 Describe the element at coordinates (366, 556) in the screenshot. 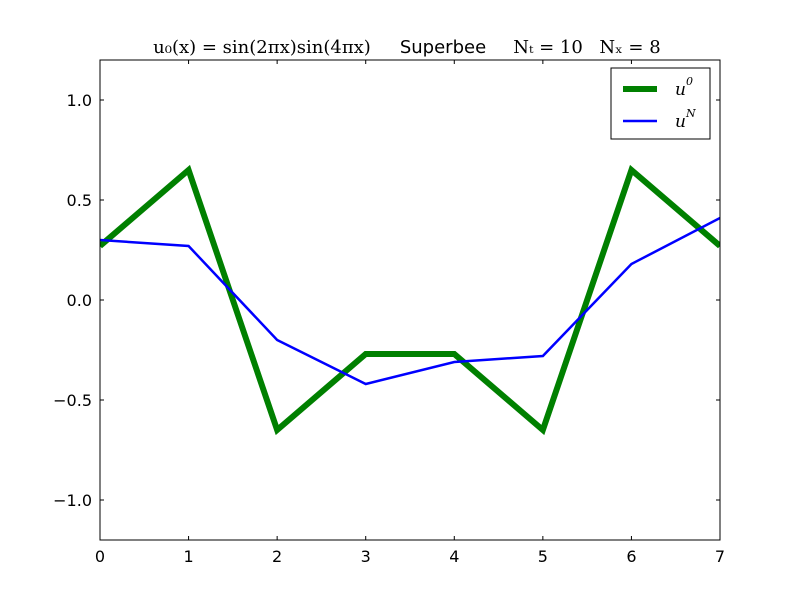

I see `x-tick-label: 3` at that location.